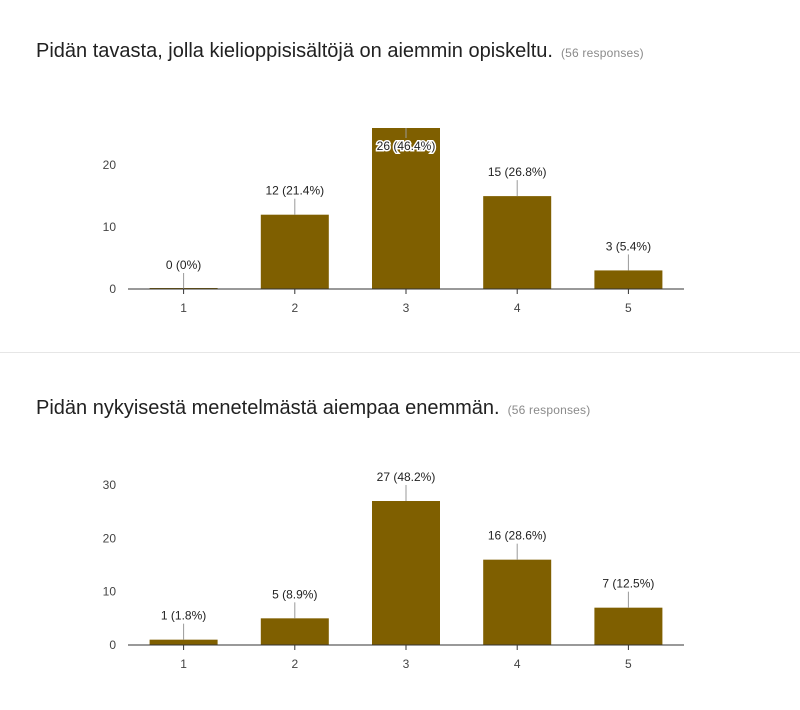  What do you see at coordinates (628, 584) in the screenshot?
I see `data-label: 7 (12.5%)` at bounding box center [628, 584].